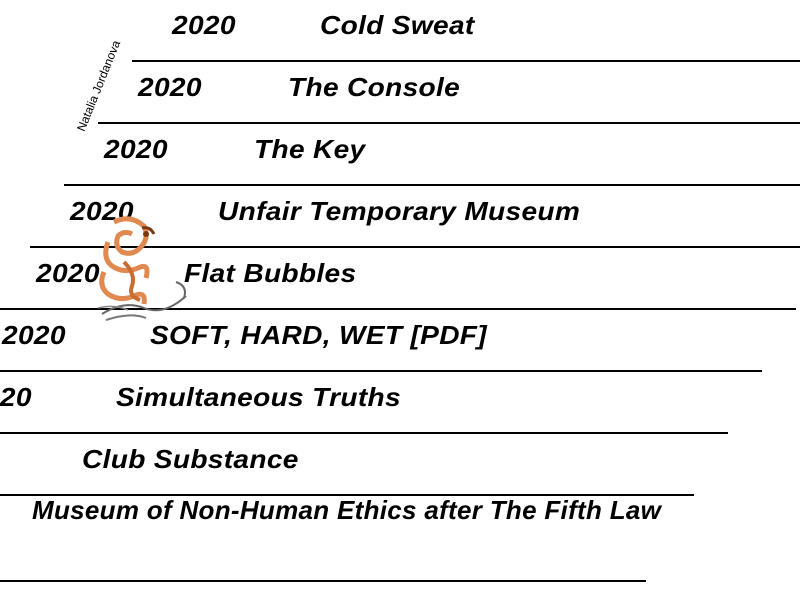 The image size is (800, 600). What do you see at coordinates (399, 211) in the screenshot?
I see `entry-title-link: Unfair Temporary Museum` at bounding box center [399, 211].